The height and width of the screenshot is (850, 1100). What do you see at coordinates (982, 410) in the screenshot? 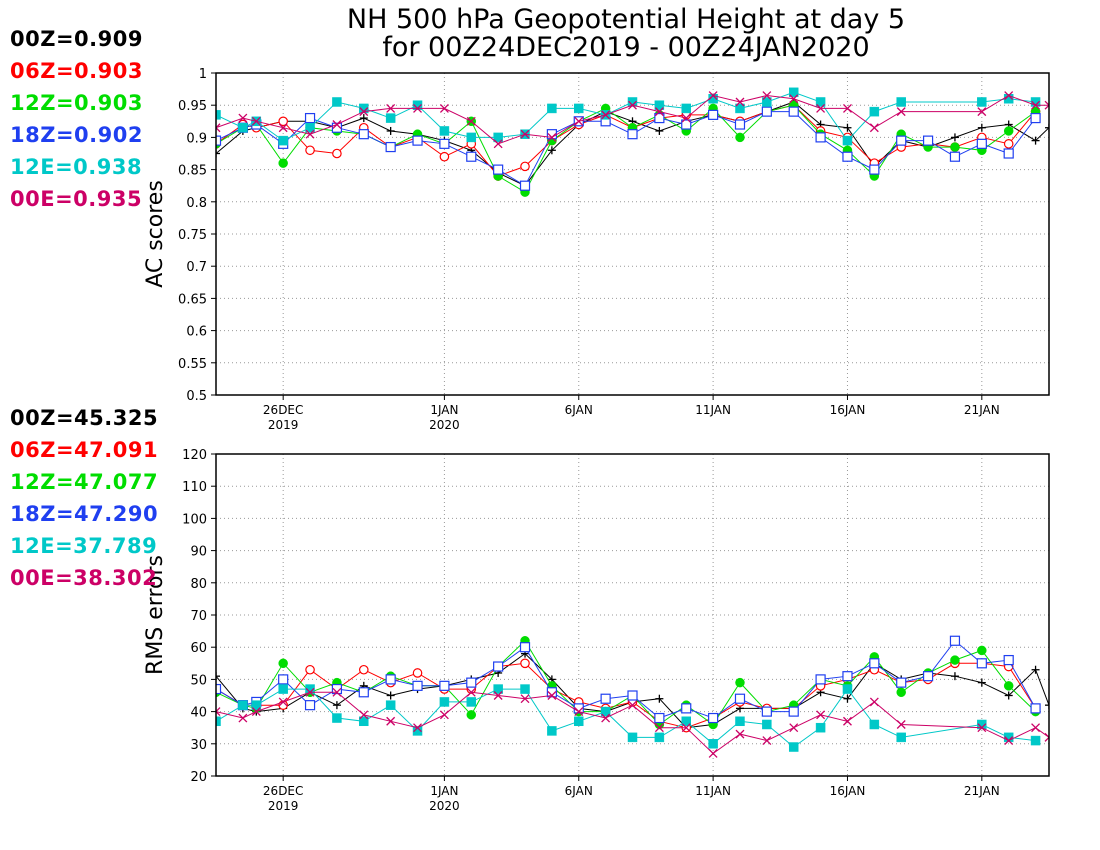
I see `x-tick-label: 21JAN` at bounding box center [982, 410].